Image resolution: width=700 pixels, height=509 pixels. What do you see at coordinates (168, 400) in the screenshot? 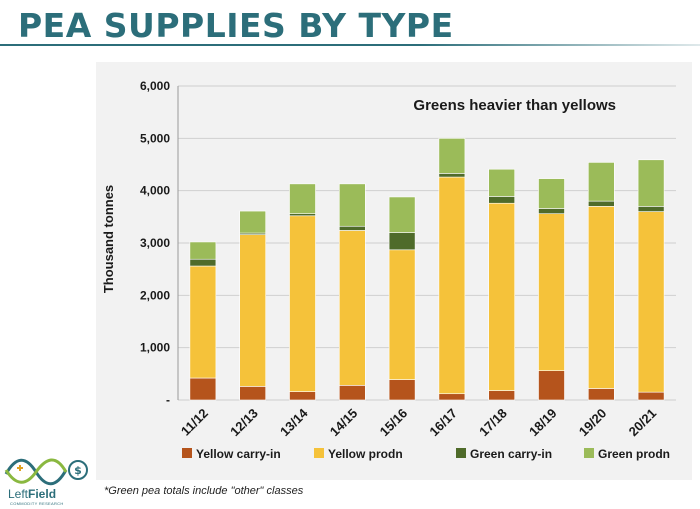
I see `y-tick-label: -` at bounding box center [168, 400].